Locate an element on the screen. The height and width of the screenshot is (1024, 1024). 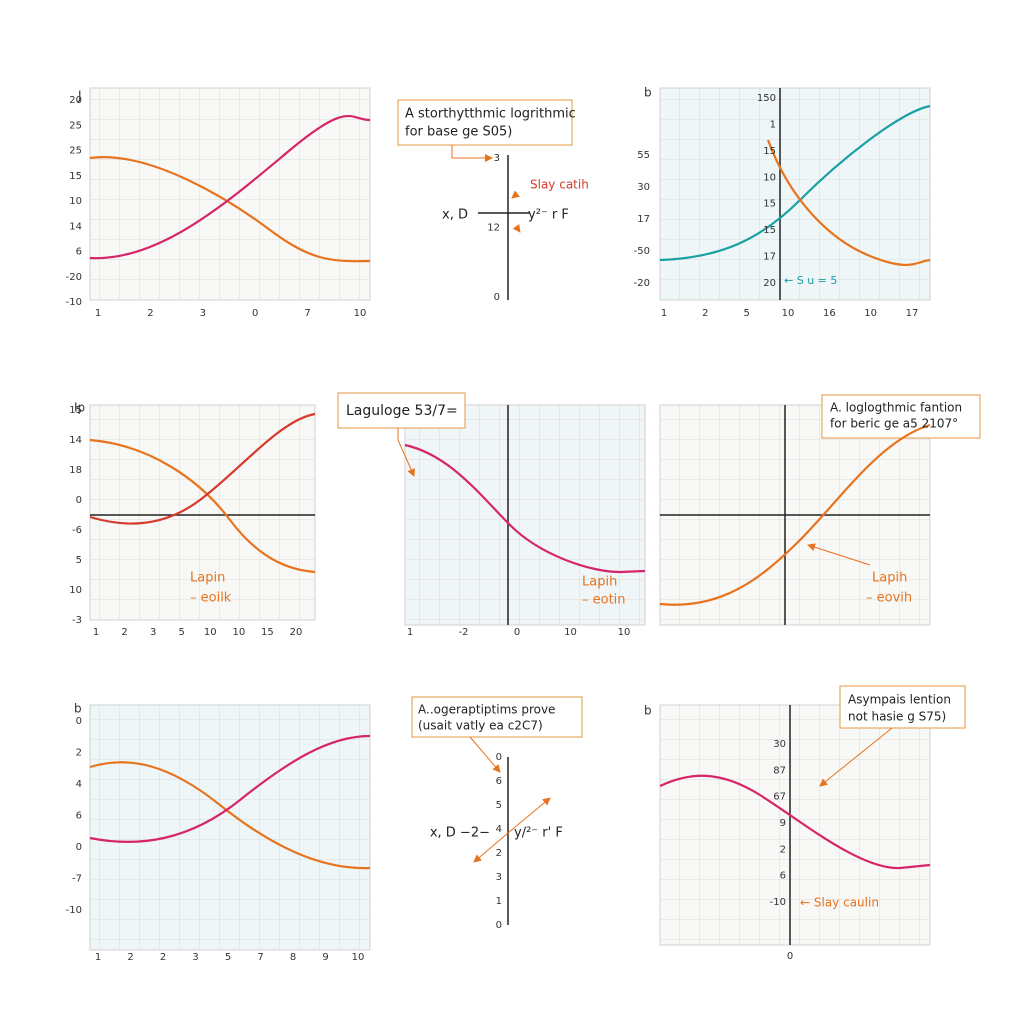
label: J is located at coordinates (79, 96).